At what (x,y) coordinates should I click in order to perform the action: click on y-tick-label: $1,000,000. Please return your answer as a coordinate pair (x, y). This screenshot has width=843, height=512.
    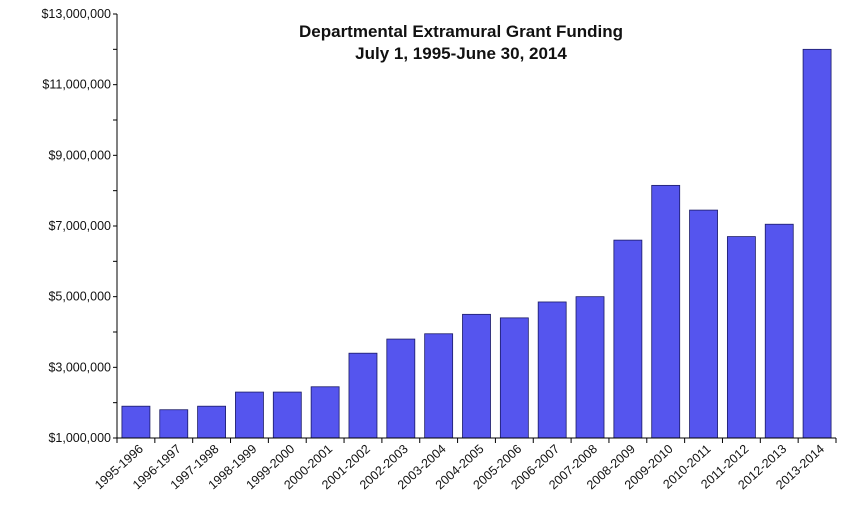
    Looking at the image, I should click on (79, 438).